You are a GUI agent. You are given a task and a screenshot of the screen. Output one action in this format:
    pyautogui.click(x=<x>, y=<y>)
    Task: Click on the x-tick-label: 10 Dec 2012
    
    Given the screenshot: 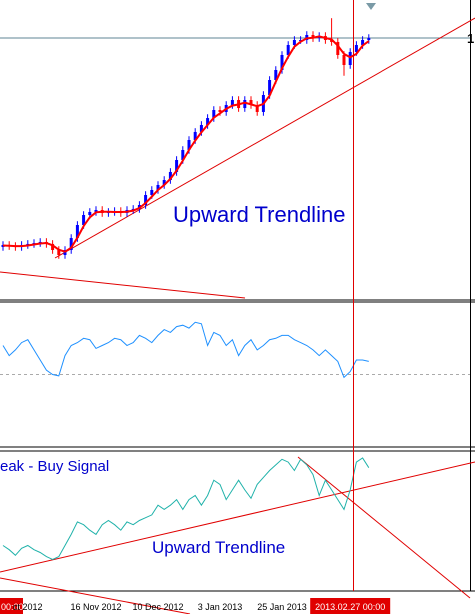 What is the action you would take?
    pyautogui.click(x=157, y=607)
    